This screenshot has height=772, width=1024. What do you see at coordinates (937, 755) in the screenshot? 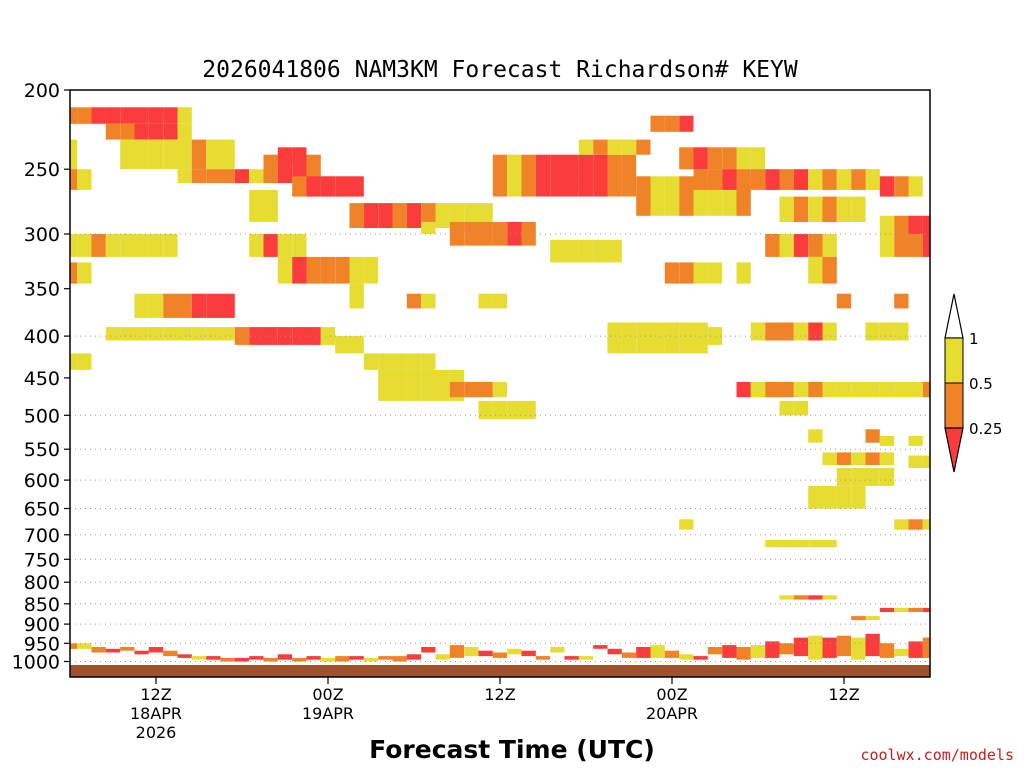
I see `credit-link: coolwx.com/models` at bounding box center [937, 755].